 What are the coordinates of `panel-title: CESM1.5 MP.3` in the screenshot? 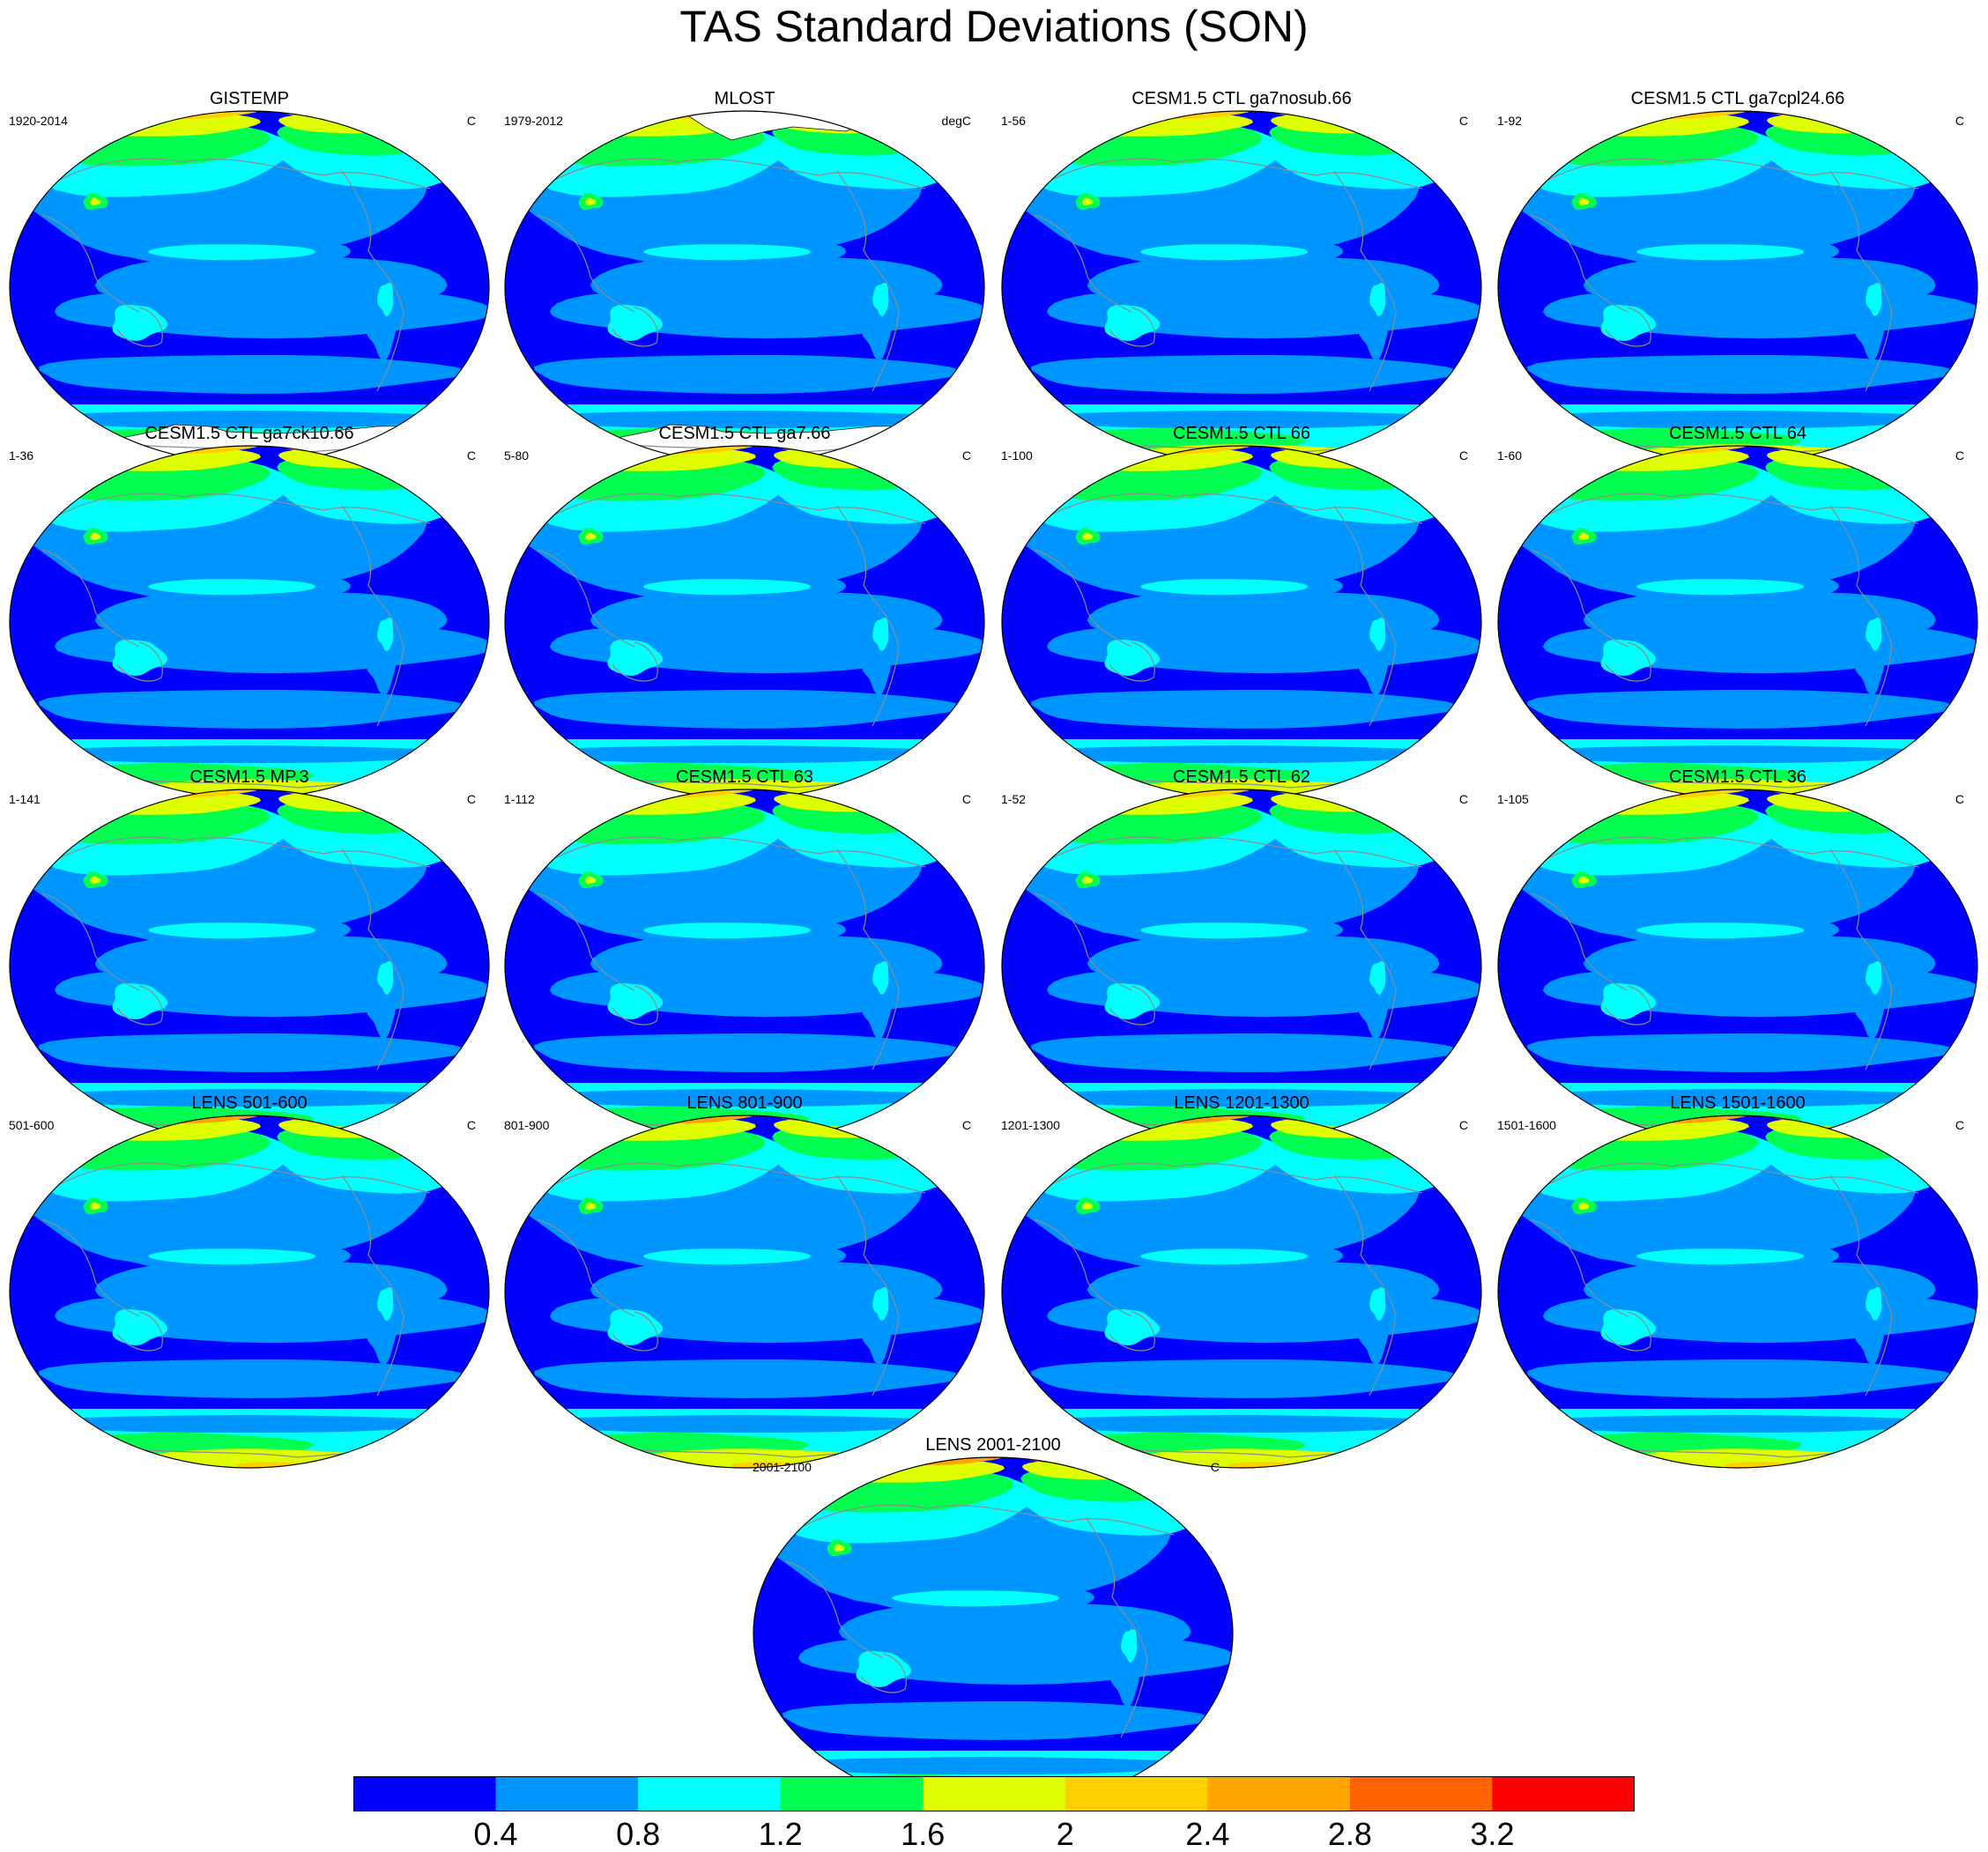 It's located at (249, 777).